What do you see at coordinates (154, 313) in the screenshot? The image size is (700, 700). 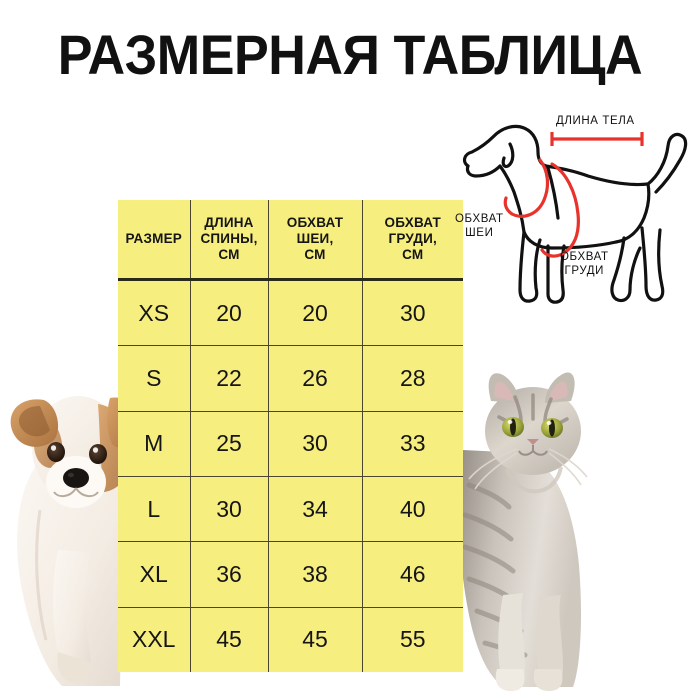 I see `cell-size: XS` at bounding box center [154, 313].